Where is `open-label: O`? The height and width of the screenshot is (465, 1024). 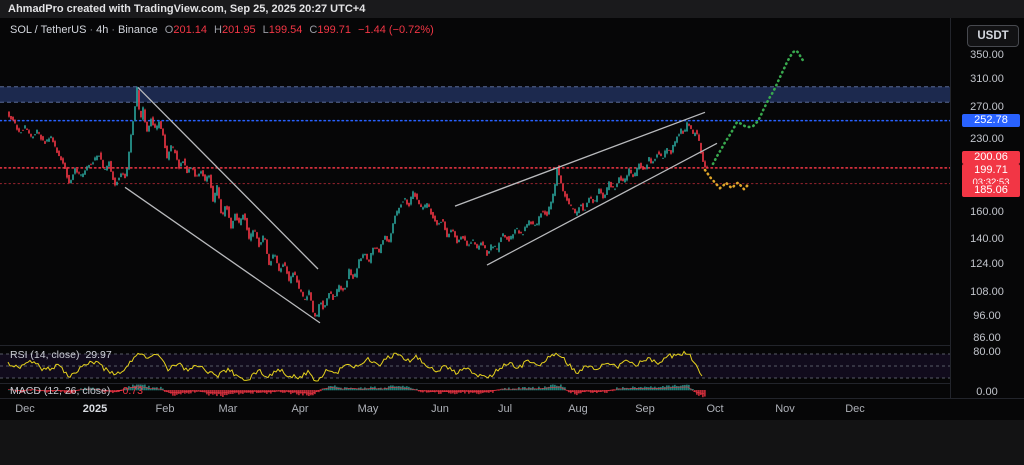
open-label: O is located at coordinates (169, 30).